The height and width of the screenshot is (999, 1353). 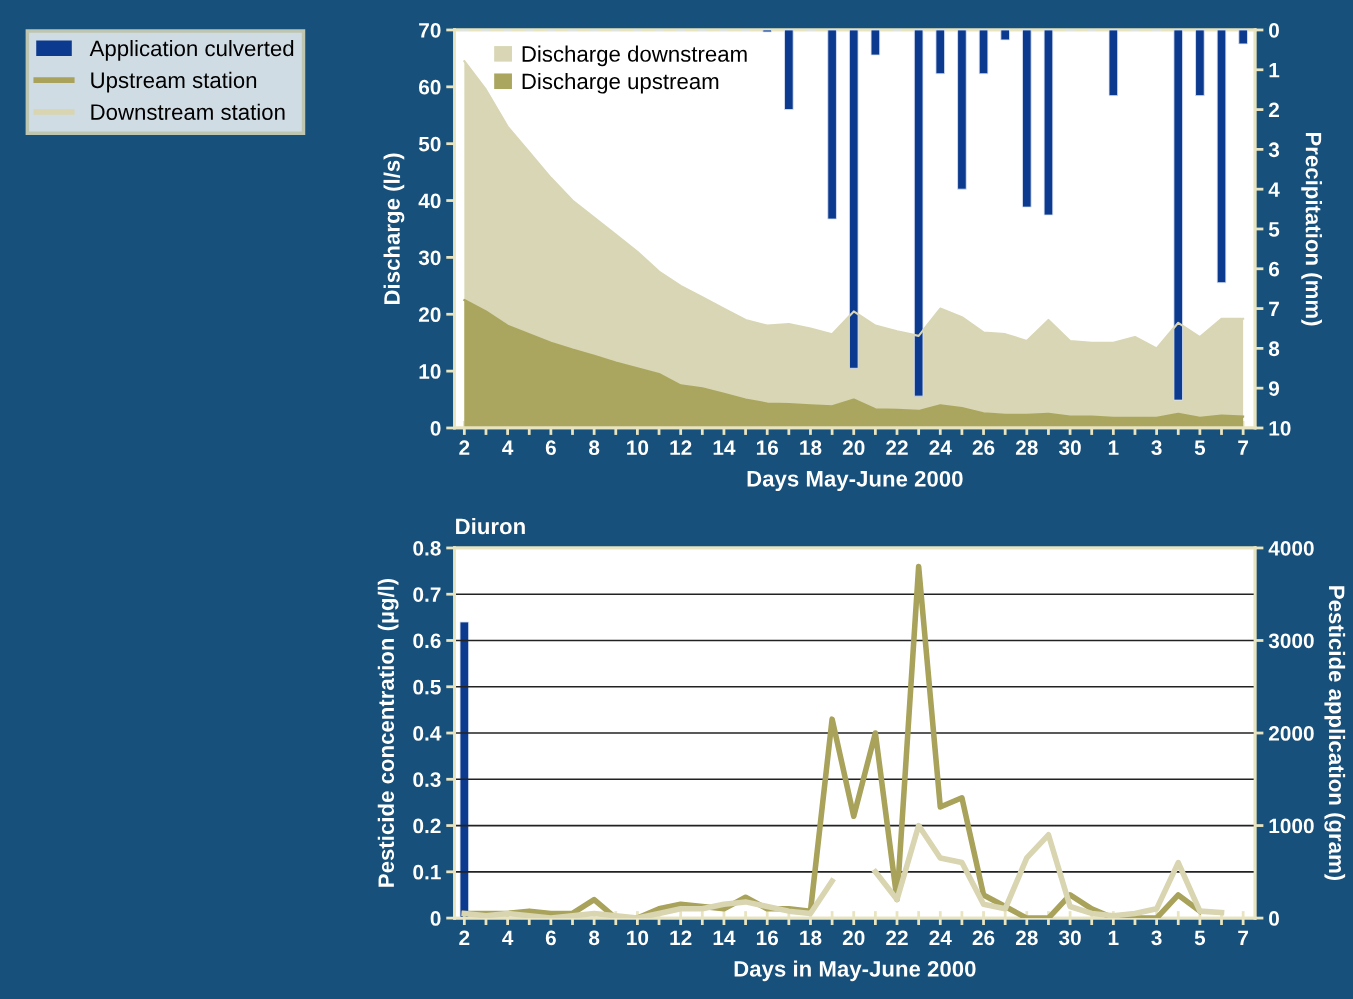 What do you see at coordinates (490, 526) in the screenshot?
I see `chart-title: Diuron` at bounding box center [490, 526].